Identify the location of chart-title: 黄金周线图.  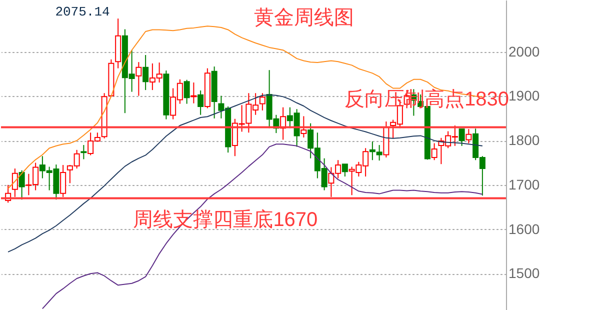
(304, 18).